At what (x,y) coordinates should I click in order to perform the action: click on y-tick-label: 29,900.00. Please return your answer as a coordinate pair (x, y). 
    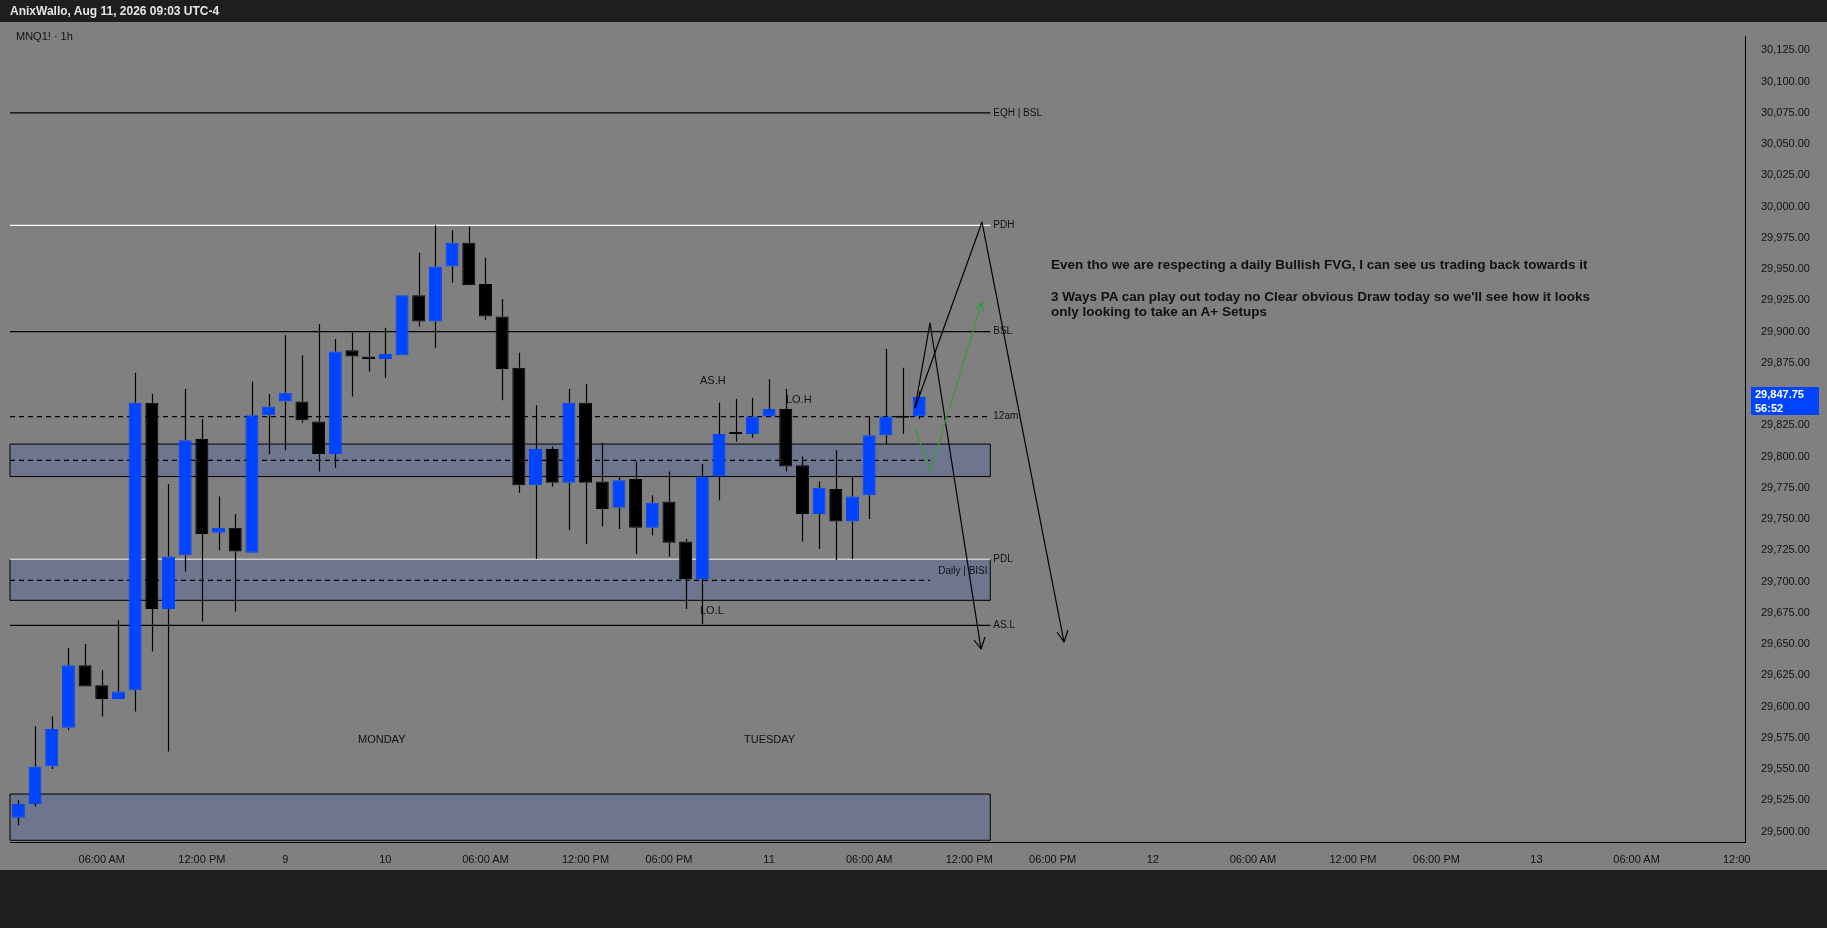
    Looking at the image, I should click on (1785, 330).